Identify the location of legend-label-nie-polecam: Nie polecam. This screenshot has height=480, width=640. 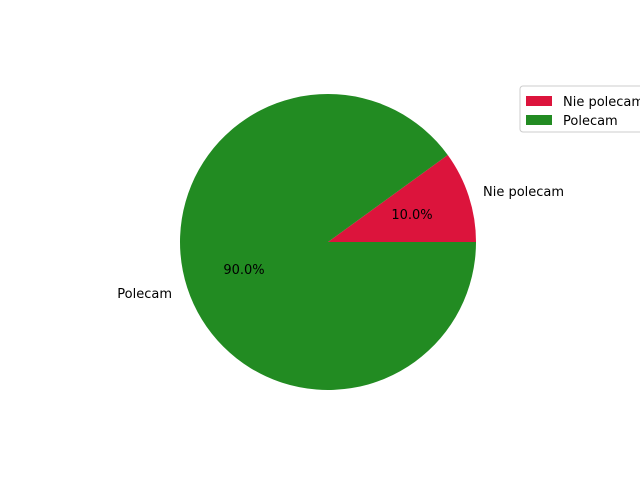
(601, 102).